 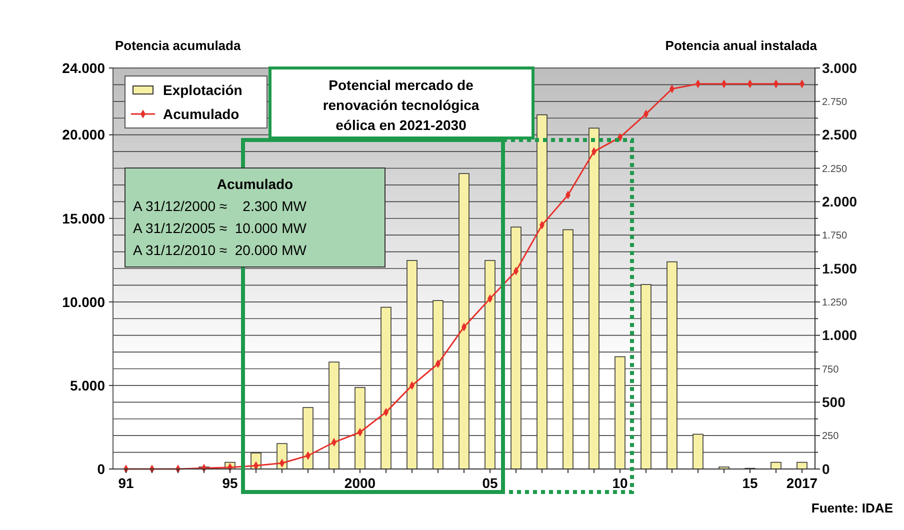 I want to click on legend-label: Explotación, so click(x=202, y=90).